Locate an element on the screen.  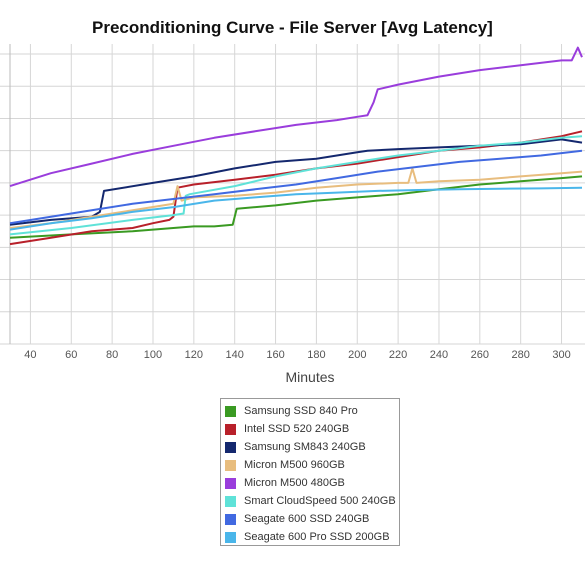
x-tick-label: 140 is located at coordinates (235, 355).